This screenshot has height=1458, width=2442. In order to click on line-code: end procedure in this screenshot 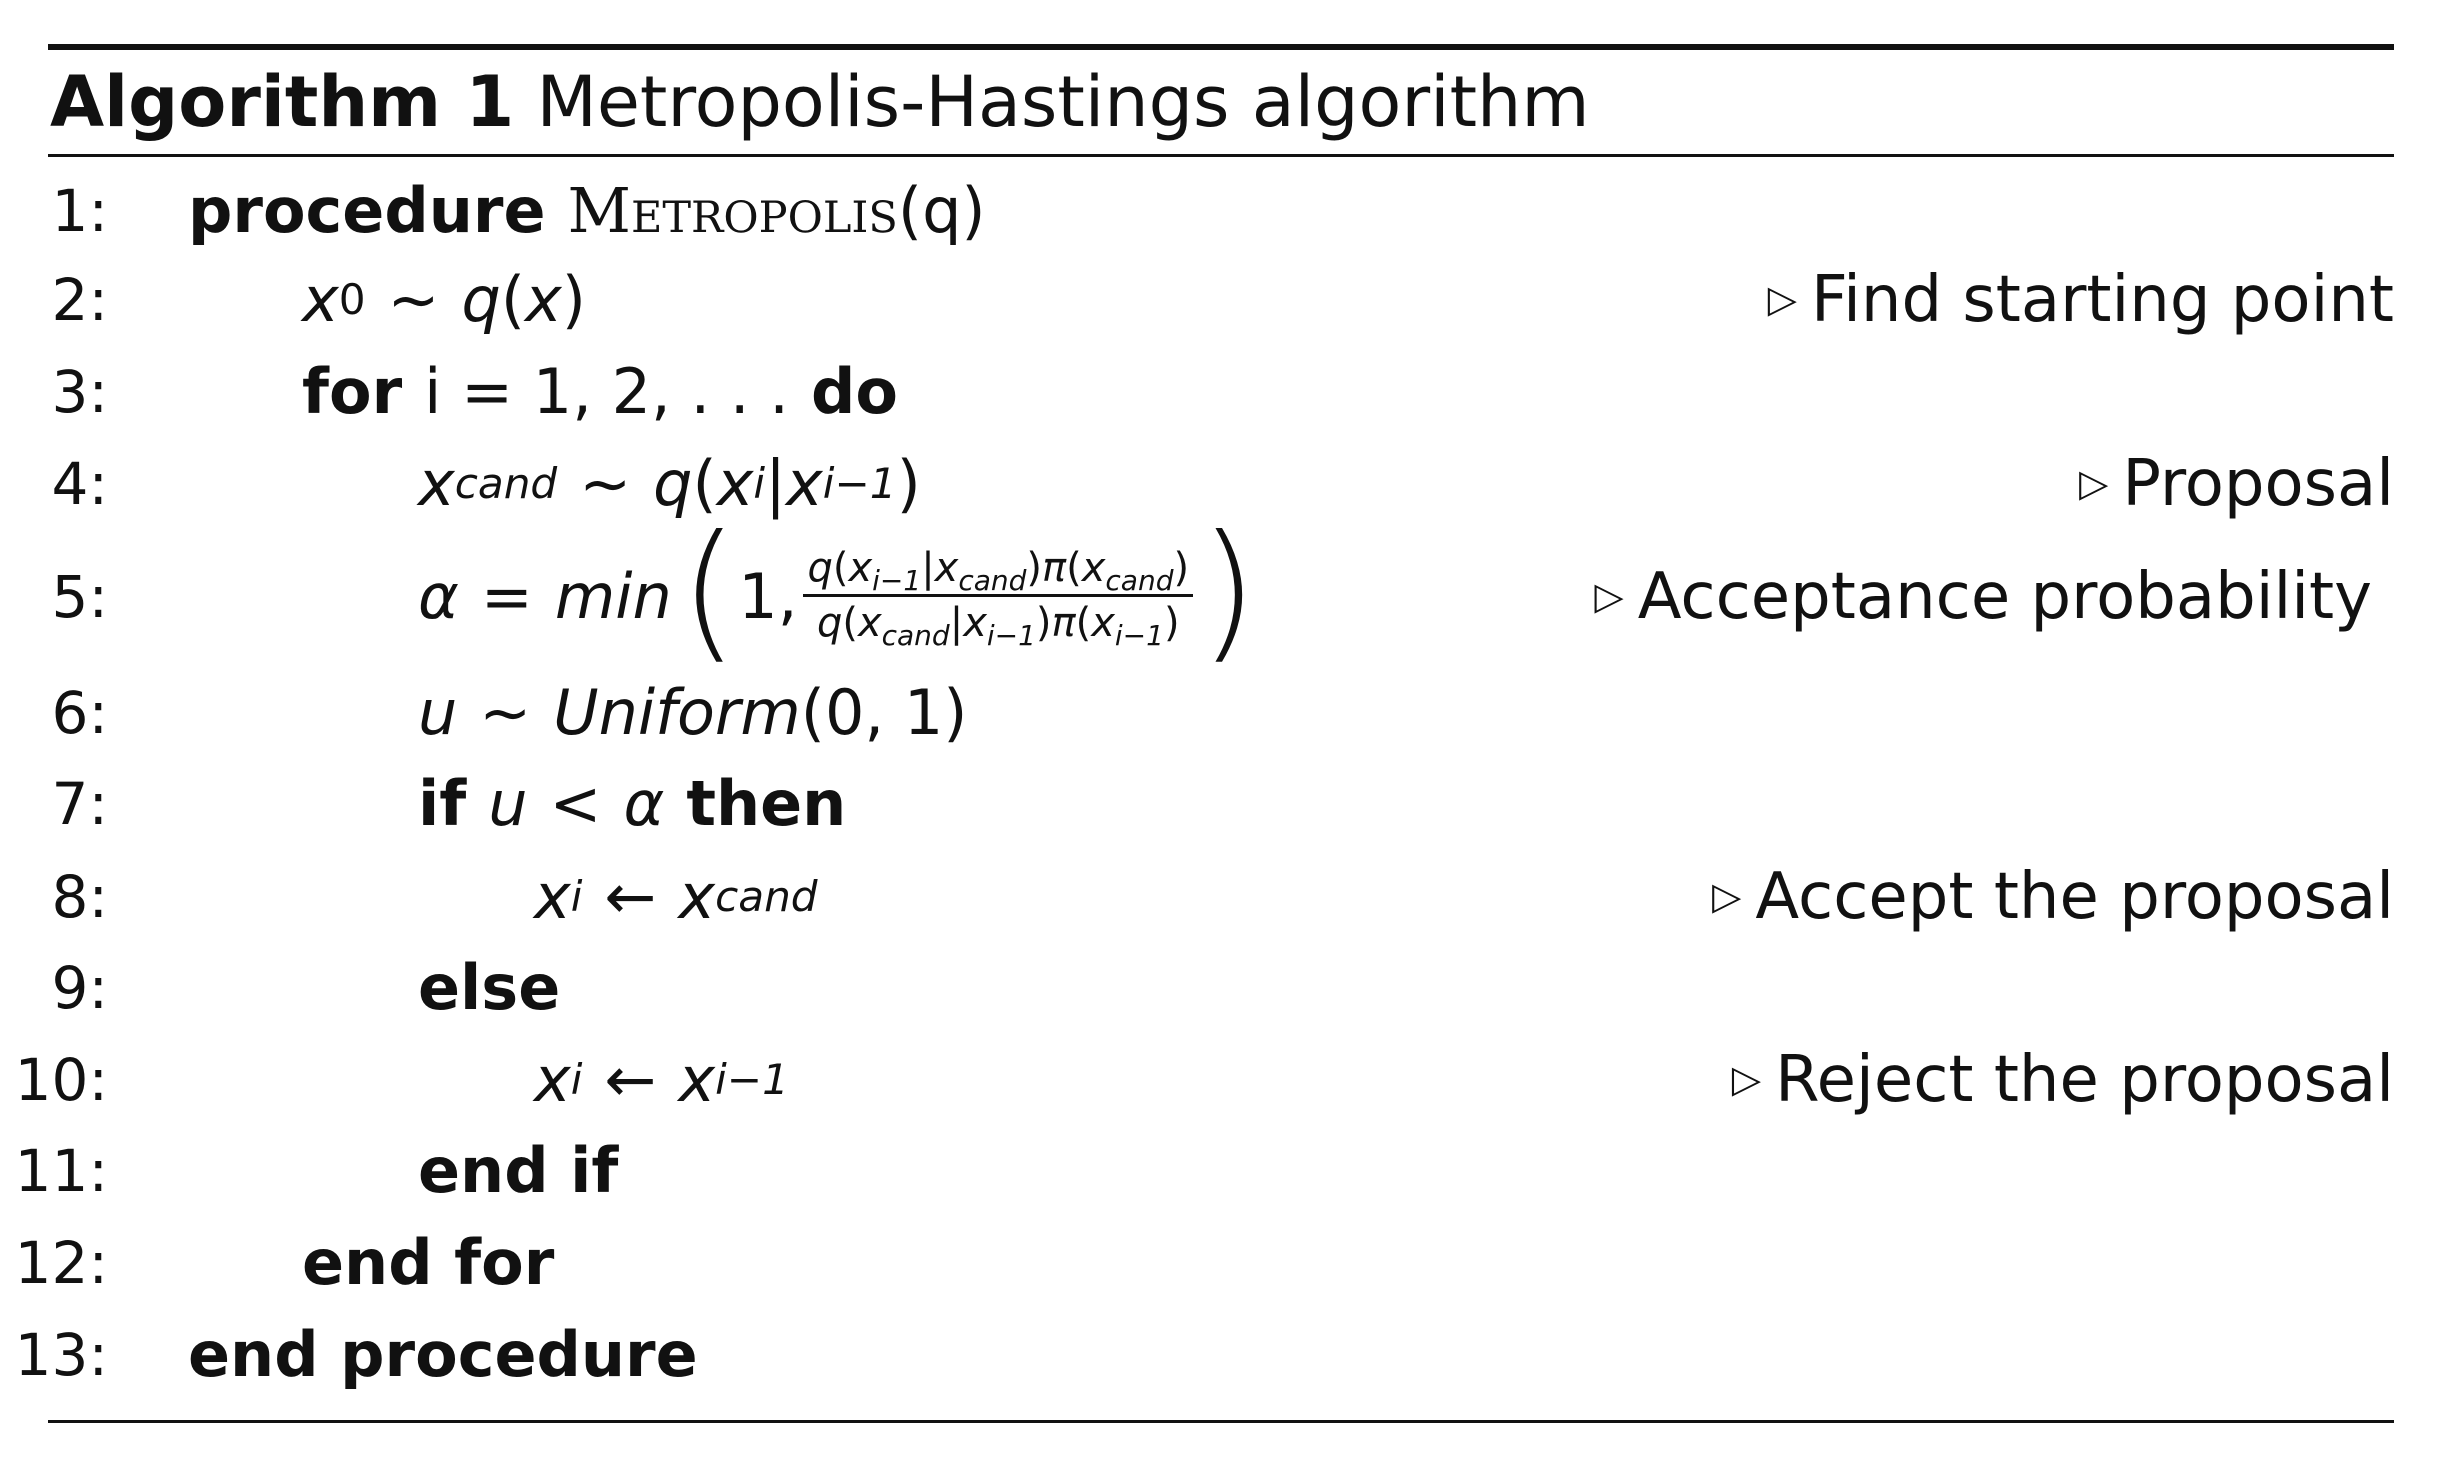, I will do `click(443, 1355)`.